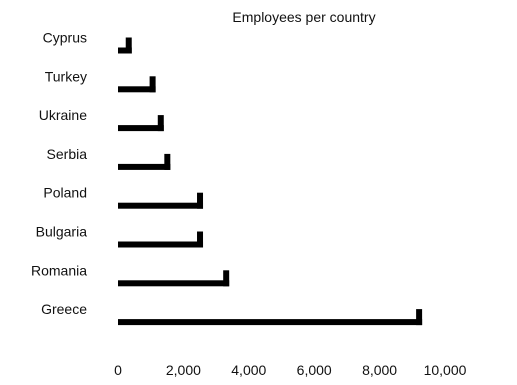  I want to click on bar-cyprus, so click(125, 45).